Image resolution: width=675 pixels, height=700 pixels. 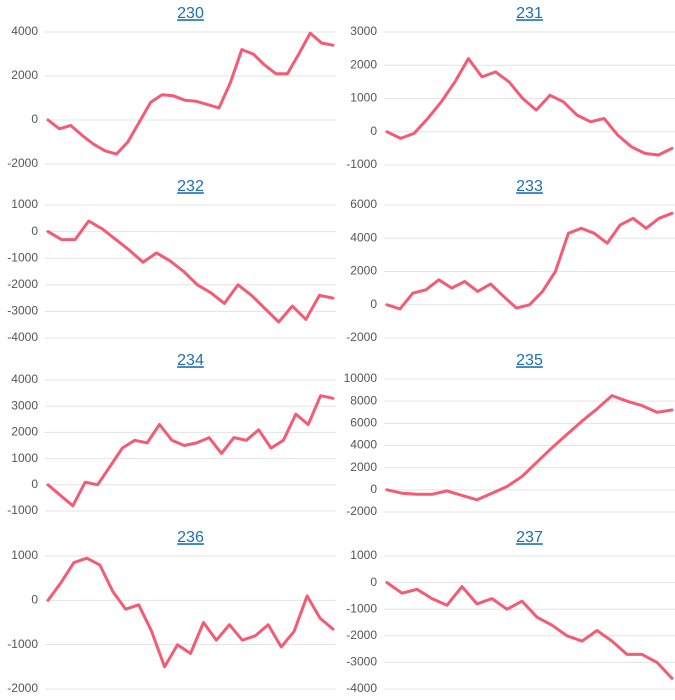 I want to click on chart-title: 231, so click(x=529, y=13).